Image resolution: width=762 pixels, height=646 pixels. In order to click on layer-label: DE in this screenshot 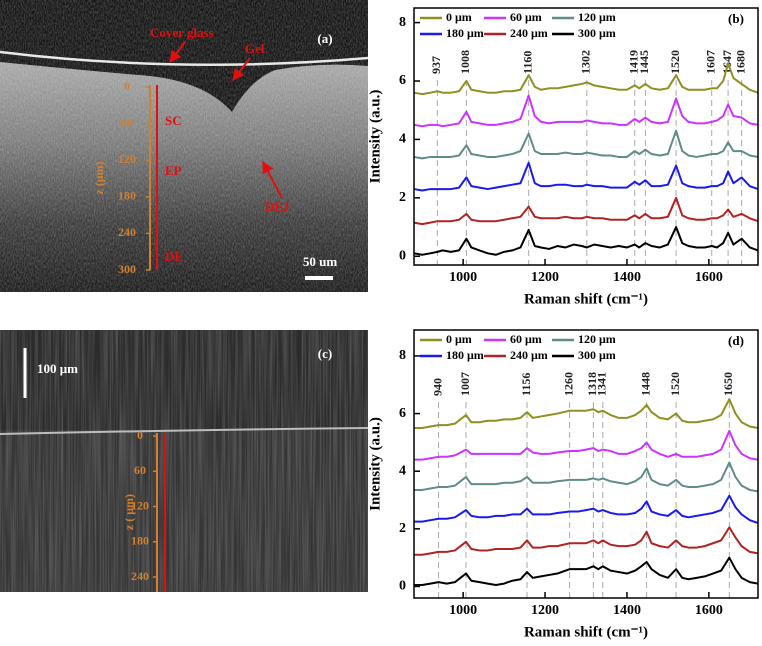, I will do `click(174, 256)`.